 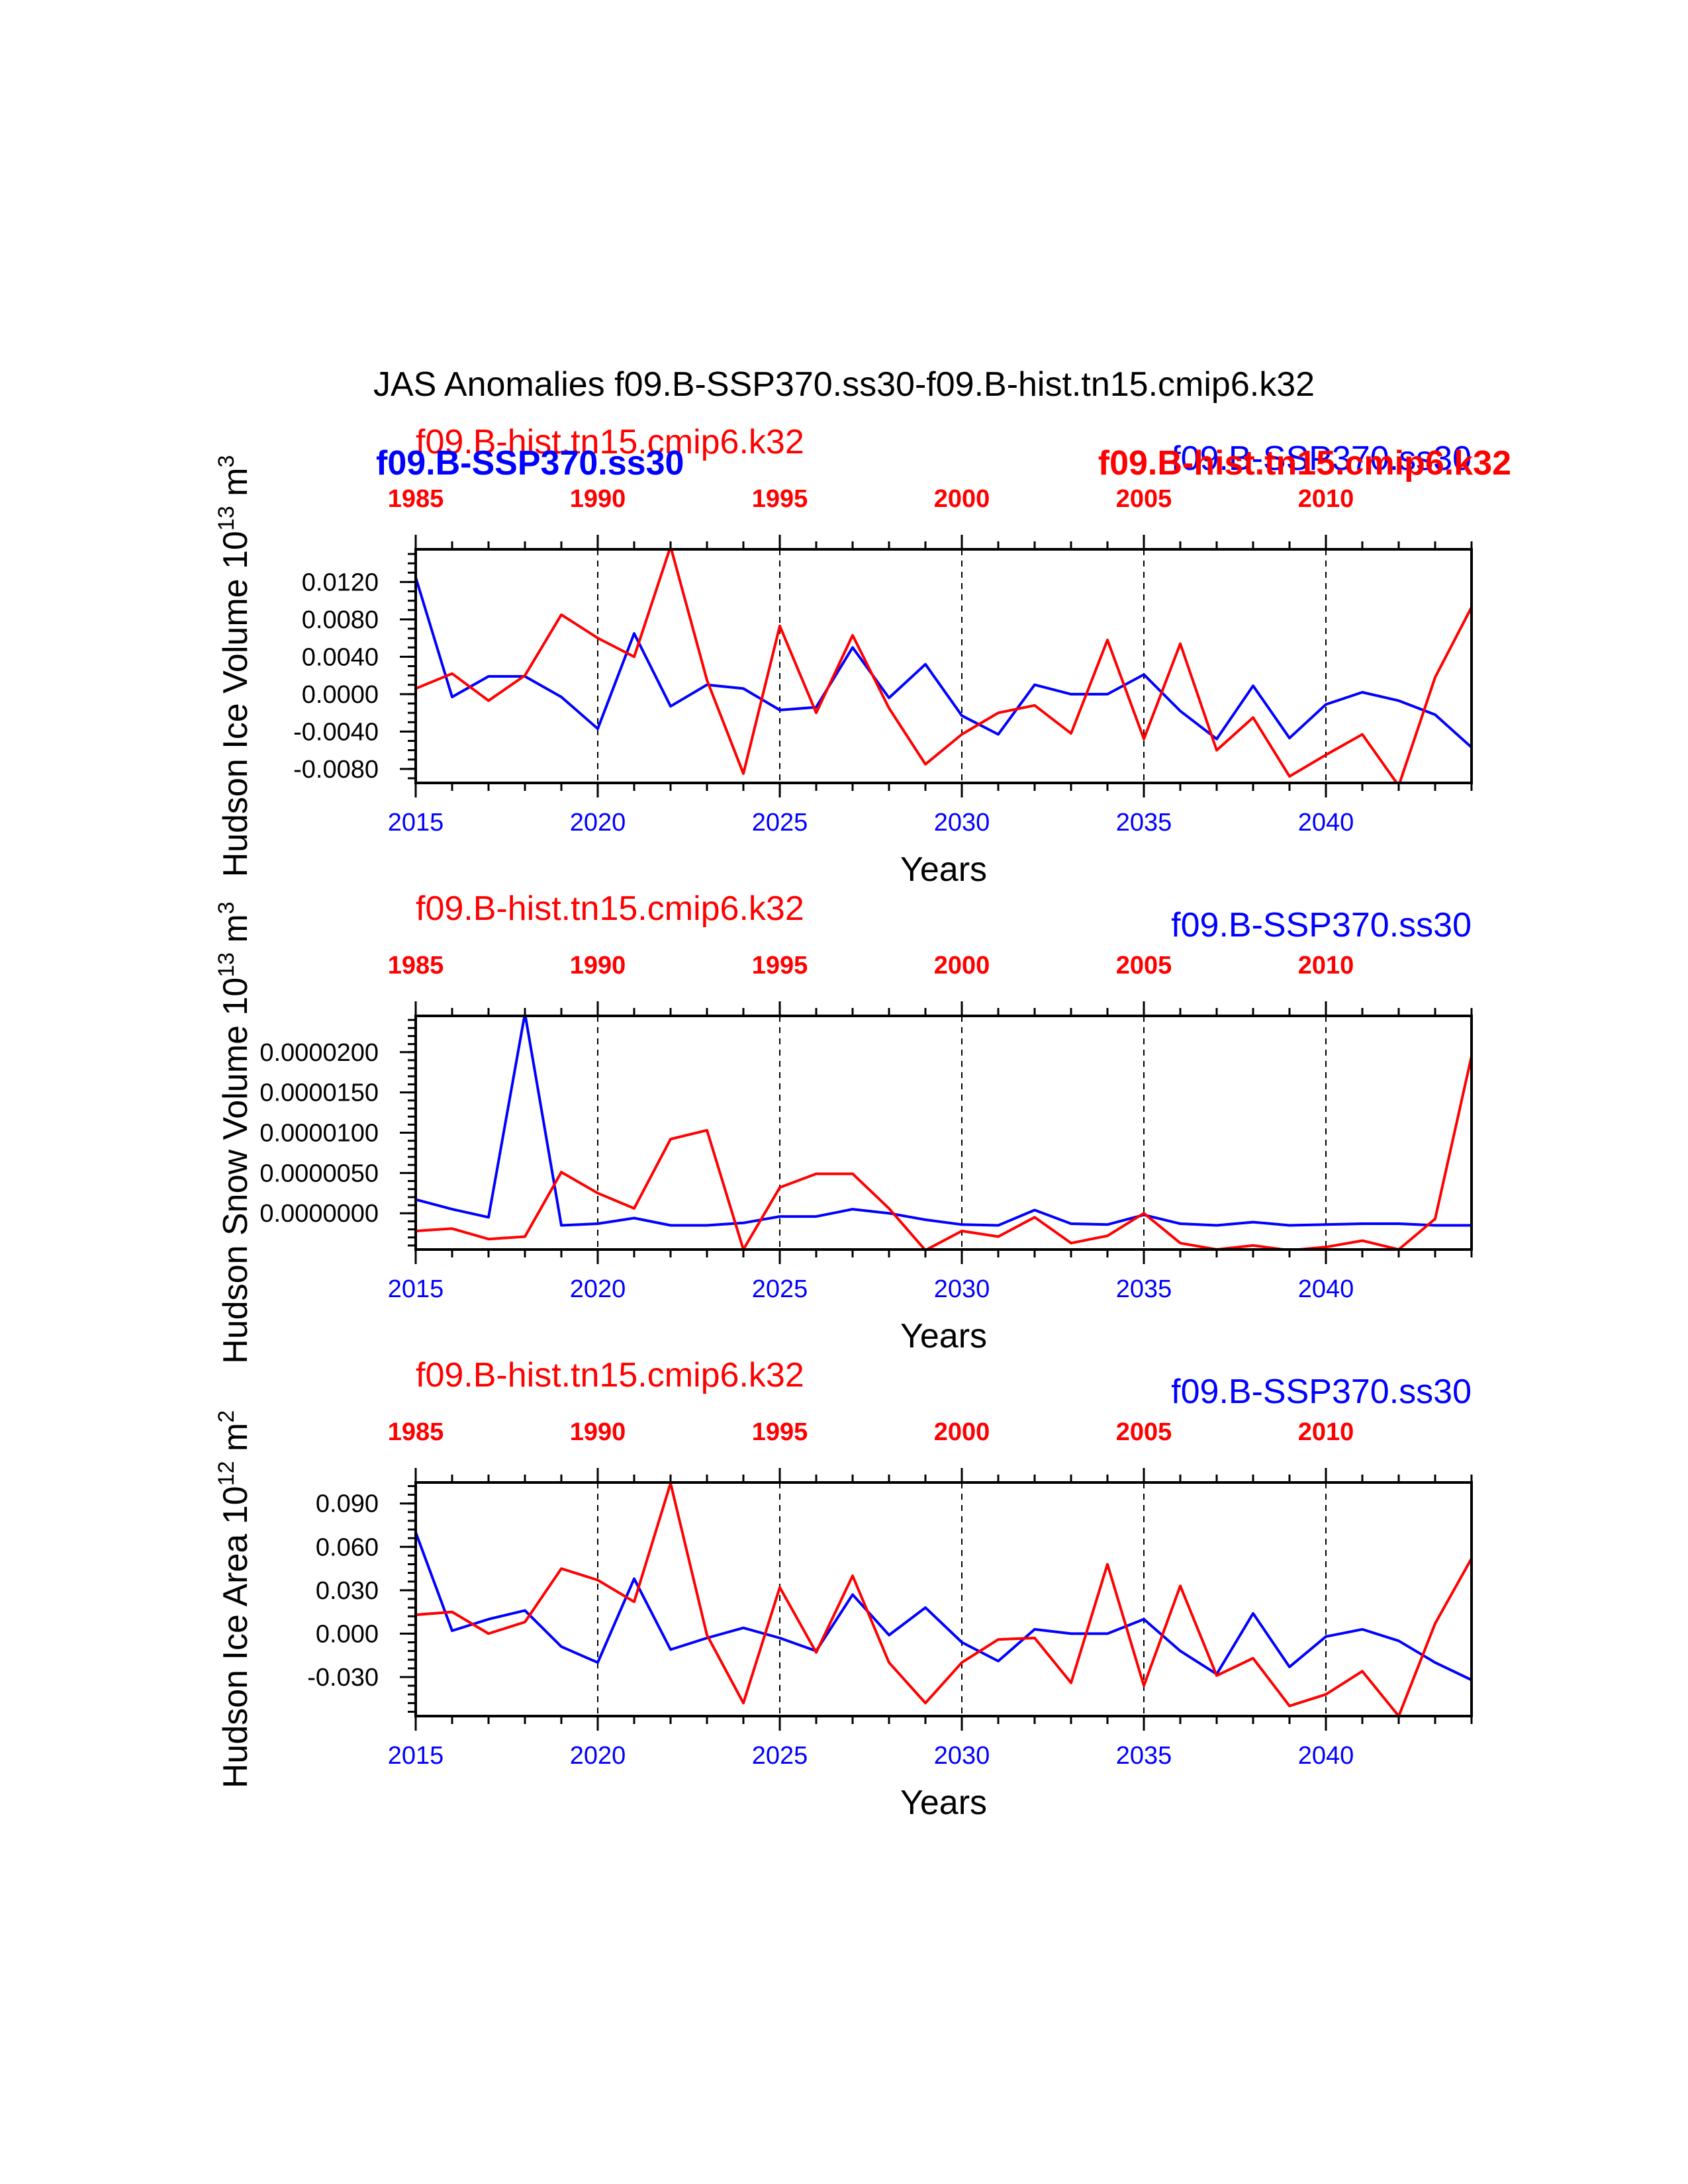 What do you see at coordinates (235, 704) in the screenshot?
I see `y-axis-label-text: Hudson Ice Volume 10` at bounding box center [235, 704].